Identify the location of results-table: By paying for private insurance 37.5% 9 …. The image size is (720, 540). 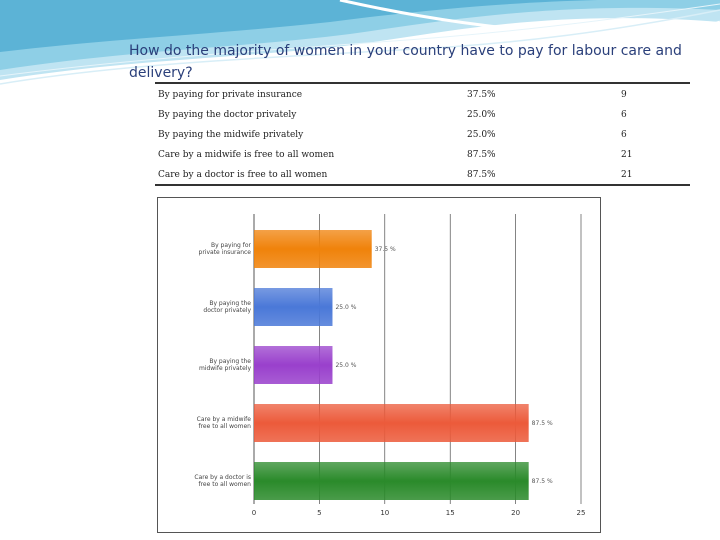
(422, 134).